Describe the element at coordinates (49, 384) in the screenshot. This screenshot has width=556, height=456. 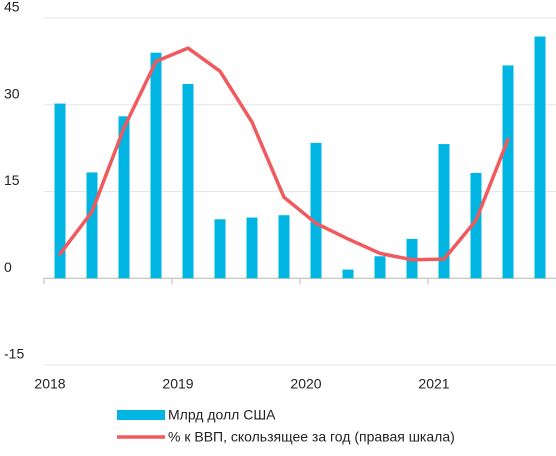
I see `x-tick-label: 2018` at that location.